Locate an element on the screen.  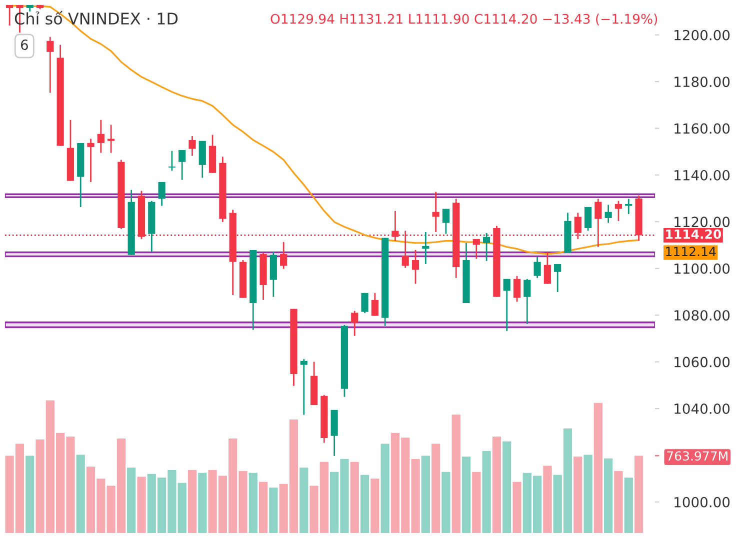
y-tick-label: 1160.00 is located at coordinates (702, 128).